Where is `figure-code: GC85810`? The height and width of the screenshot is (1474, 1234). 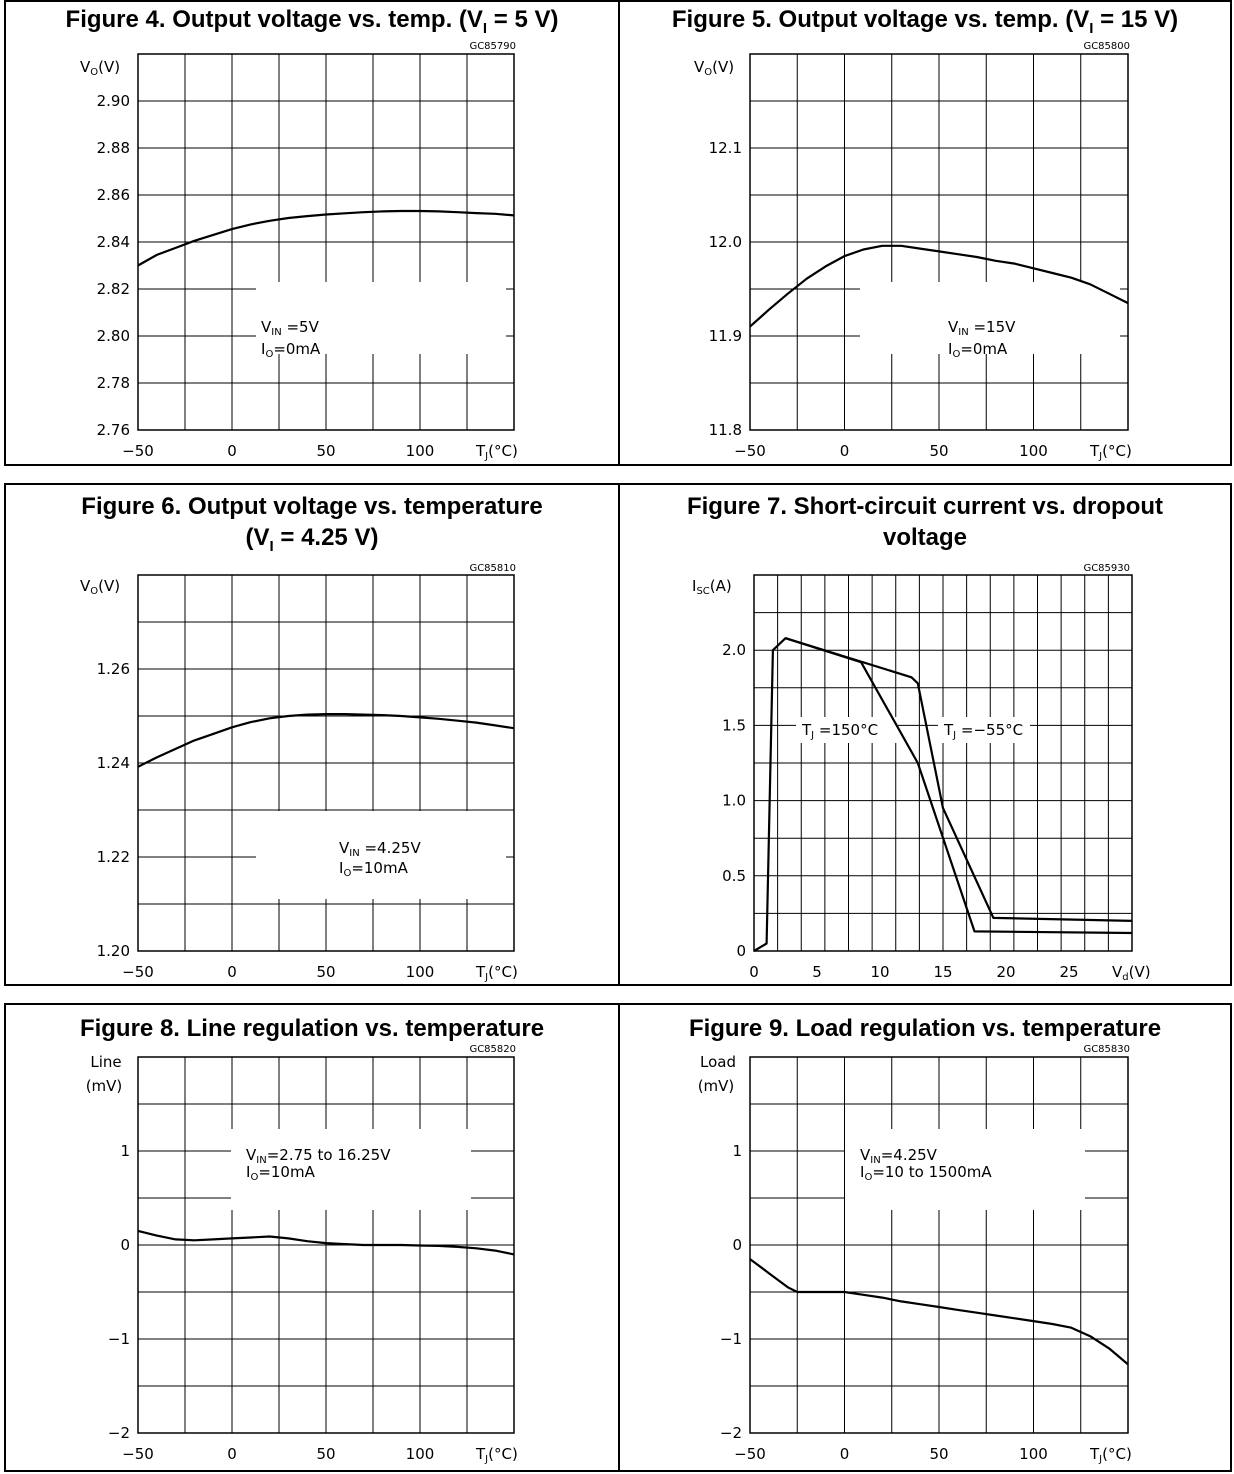
figure-code: GC85810 is located at coordinates (492, 568).